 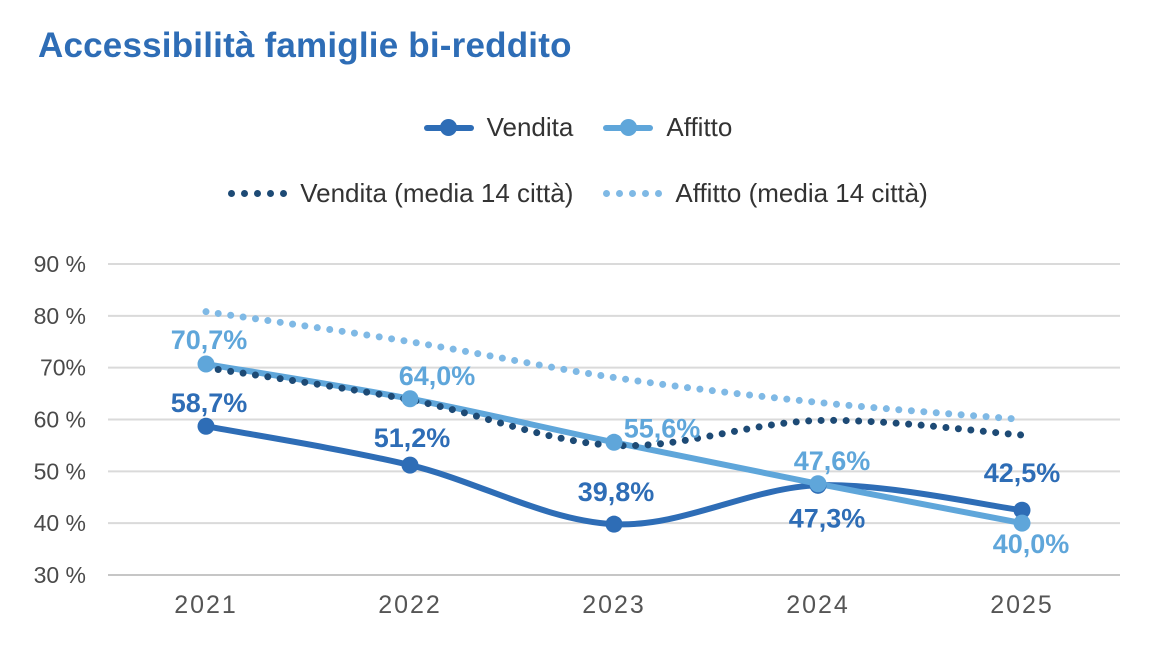 What do you see at coordinates (578, 127) in the screenshot?
I see `legend-row-1: Vendita Affitto` at bounding box center [578, 127].